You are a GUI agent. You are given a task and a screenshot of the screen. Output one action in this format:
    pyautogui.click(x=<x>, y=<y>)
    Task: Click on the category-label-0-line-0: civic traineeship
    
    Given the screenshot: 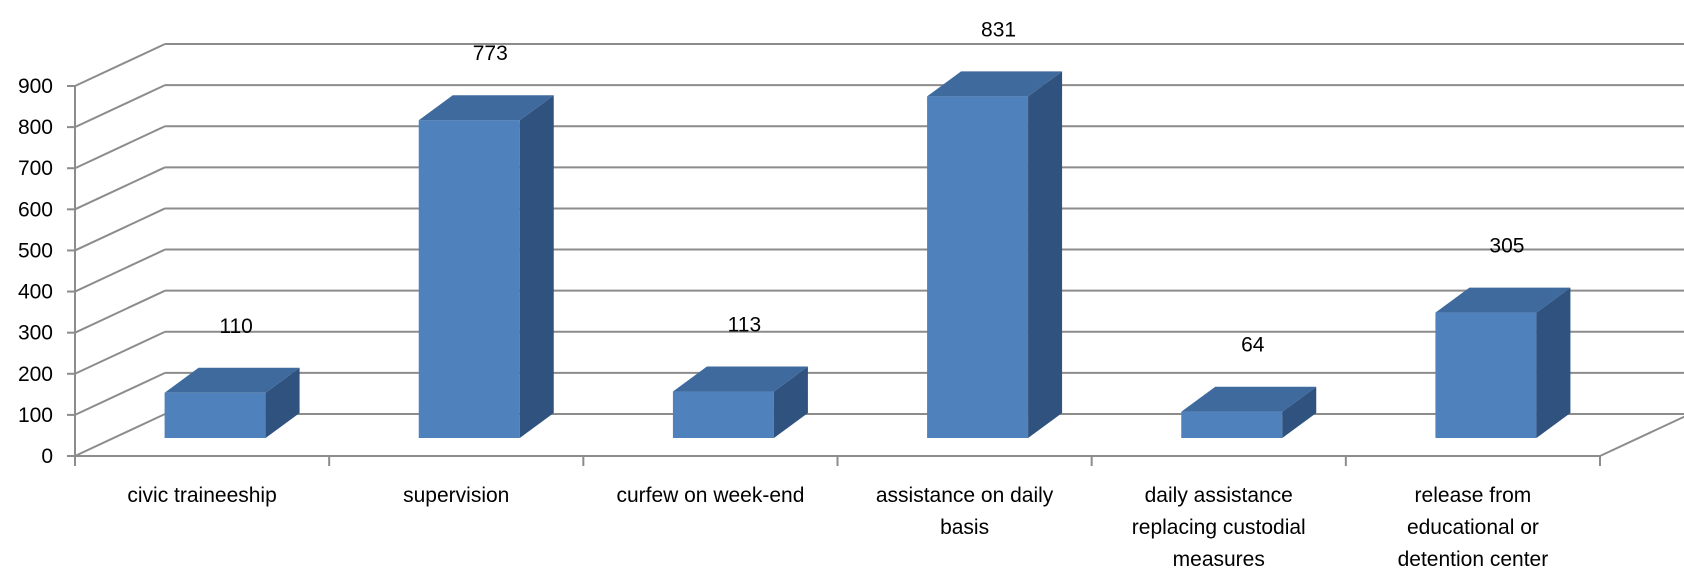 What is the action you would take?
    pyautogui.click(x=201, y=495)
    